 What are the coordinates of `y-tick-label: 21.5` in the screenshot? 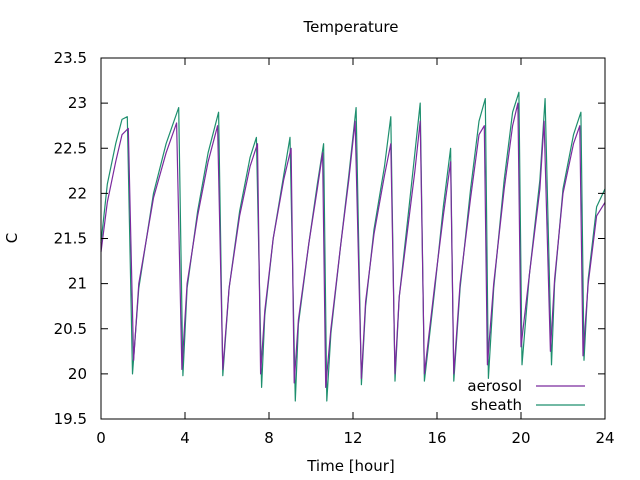 It's located at (70, 239).